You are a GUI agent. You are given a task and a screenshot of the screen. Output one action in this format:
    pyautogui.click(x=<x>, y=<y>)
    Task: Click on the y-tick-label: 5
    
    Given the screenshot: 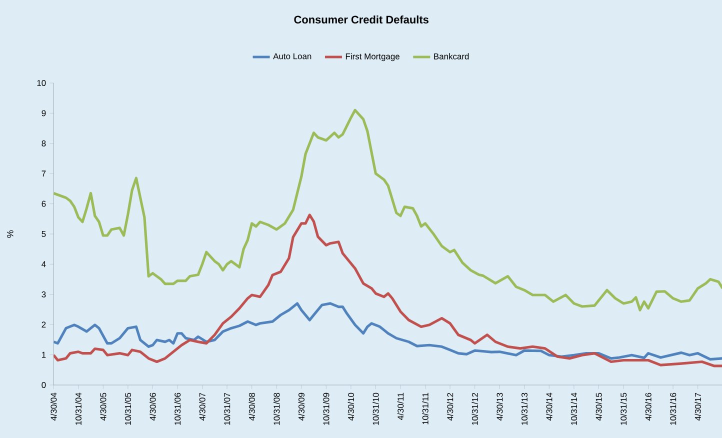 What is the action you would take?
    pyautogui.click(x=44, y=234)
    